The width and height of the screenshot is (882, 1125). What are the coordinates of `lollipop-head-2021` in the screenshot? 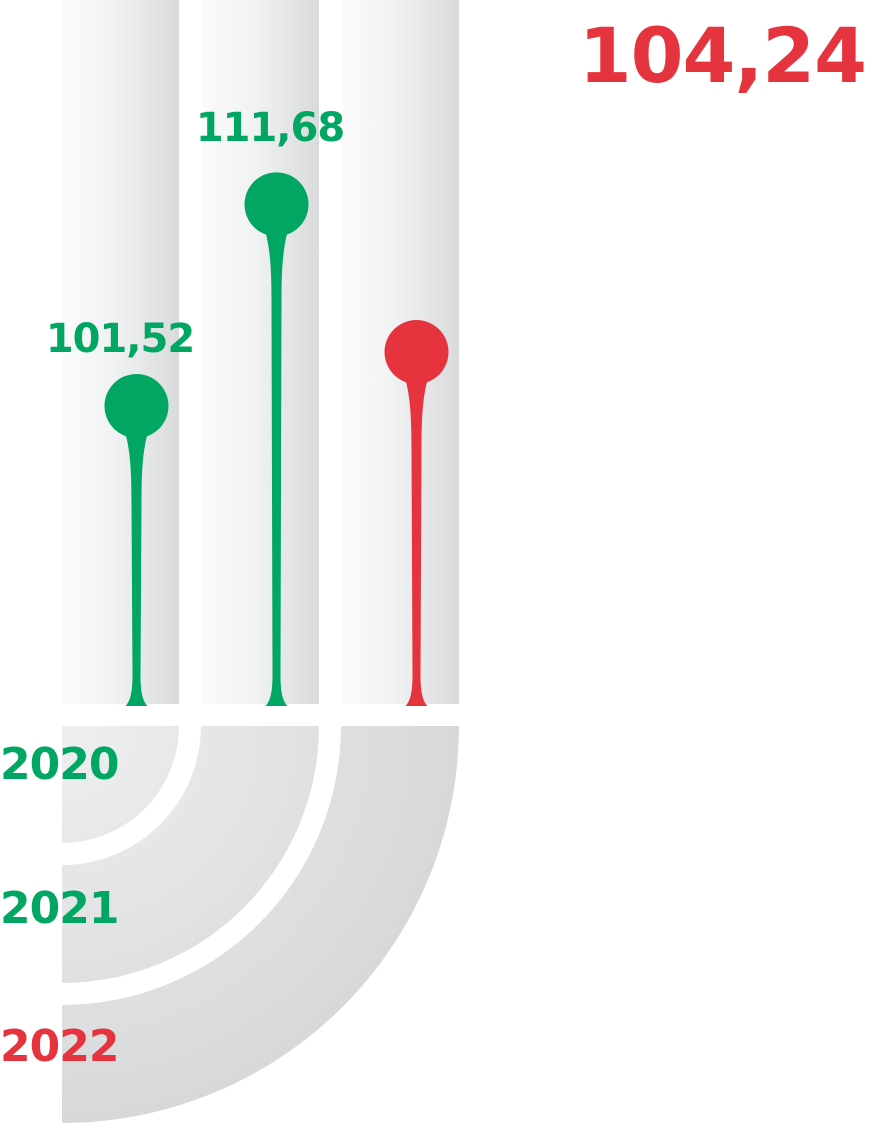 It's located at (276, 204).